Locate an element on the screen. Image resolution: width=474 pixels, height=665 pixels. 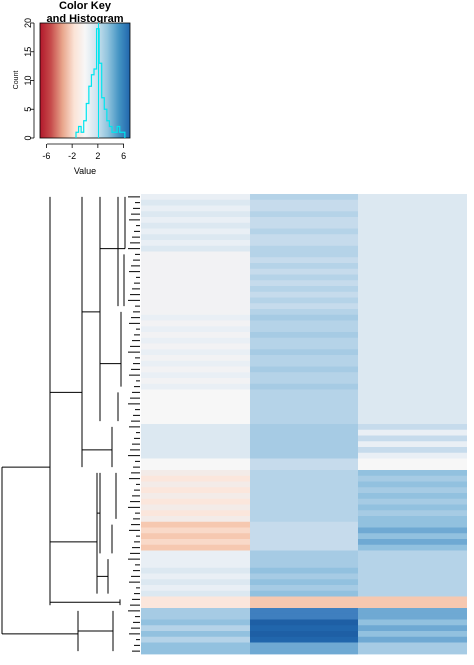
color-key-y-ticks: 0 5 10 15 20 is located at coordinates (28, 79).